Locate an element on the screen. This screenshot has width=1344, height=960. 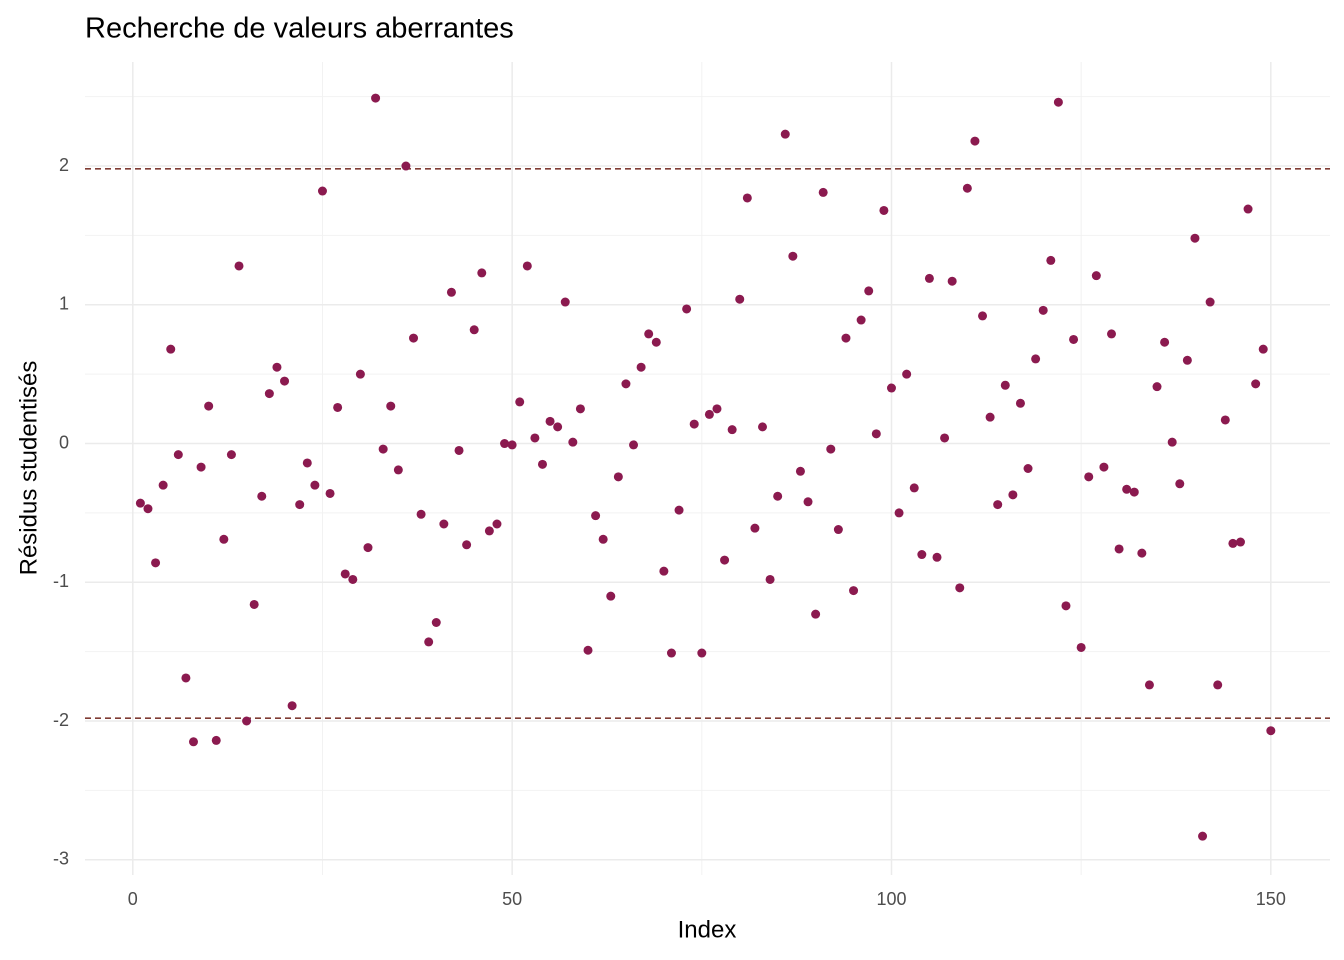
x-tick-label: 0 is located at coordinates (133, 899).